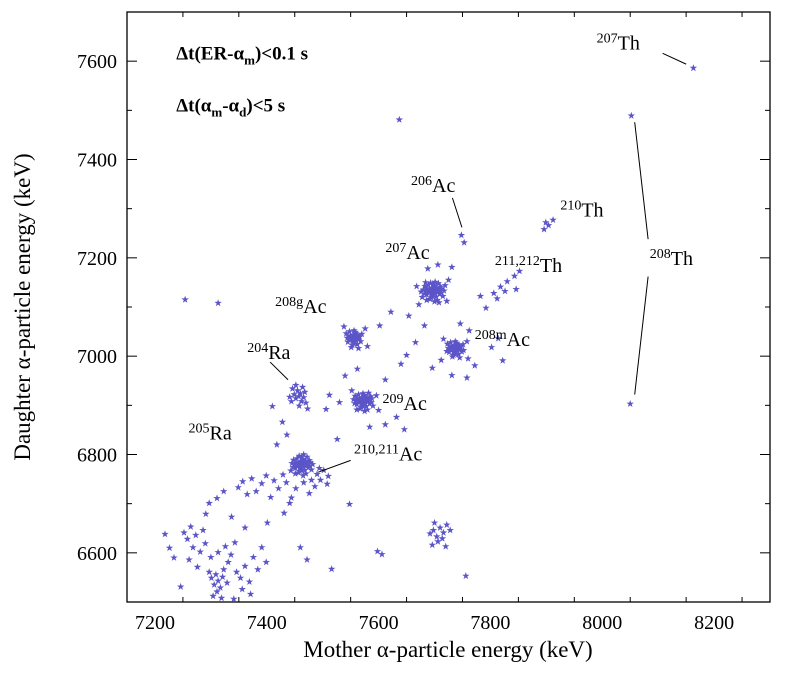 This screenshot has width=798, height=676. What do you see at coordinates (490, 623) in the screenshot?
I see `x-tick-label: 7800` at bounding box center [490, 623].